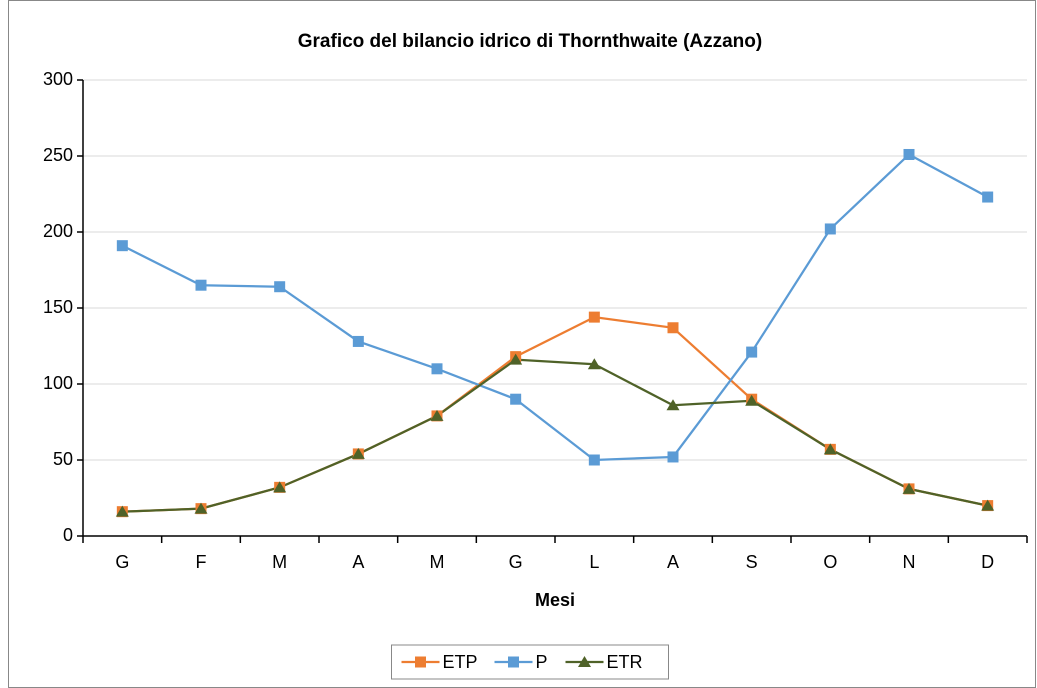 This screenshot has width=1037, height=688. Describe the element at coordinates (987, 562) in the screenshot. I see `x-tick-label: D` at that location.